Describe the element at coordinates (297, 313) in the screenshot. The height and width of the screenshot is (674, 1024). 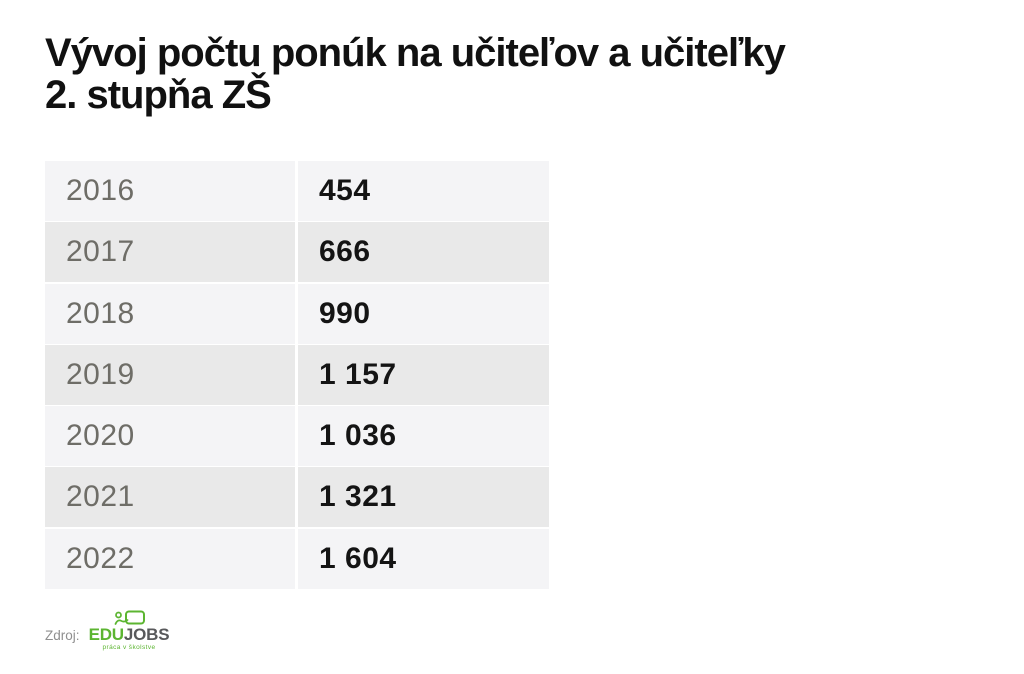
I see `table-row: 2018 990` at that location.